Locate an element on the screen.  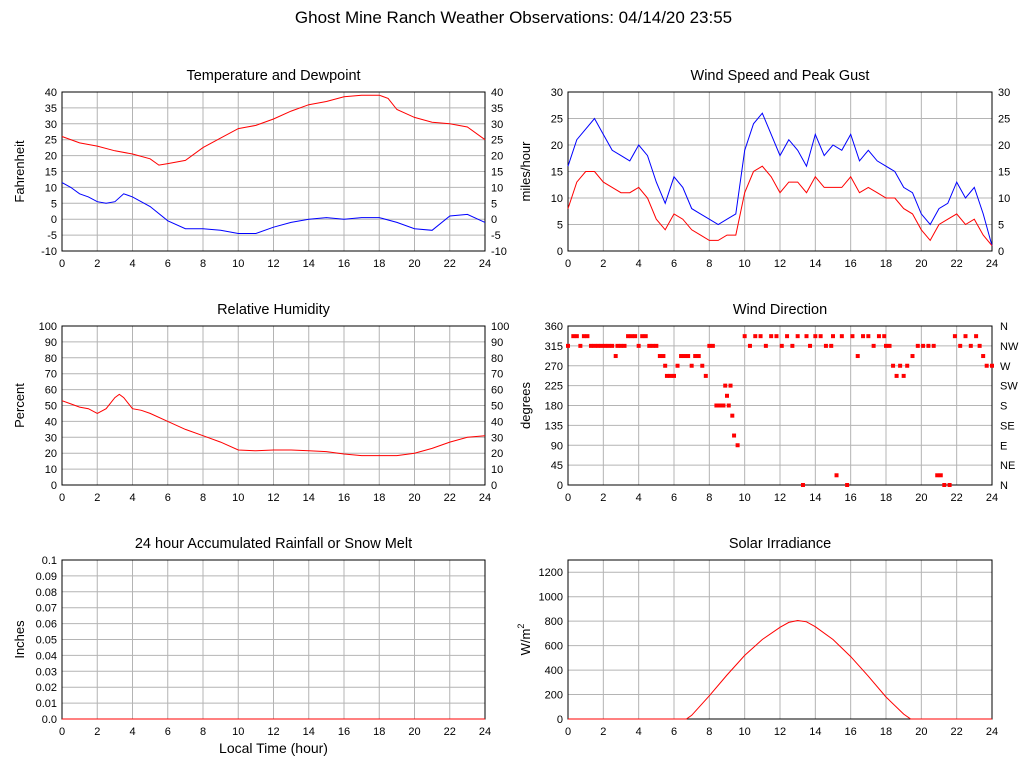
y-tick-label-right: 20 is located at coordinates (497, 454).